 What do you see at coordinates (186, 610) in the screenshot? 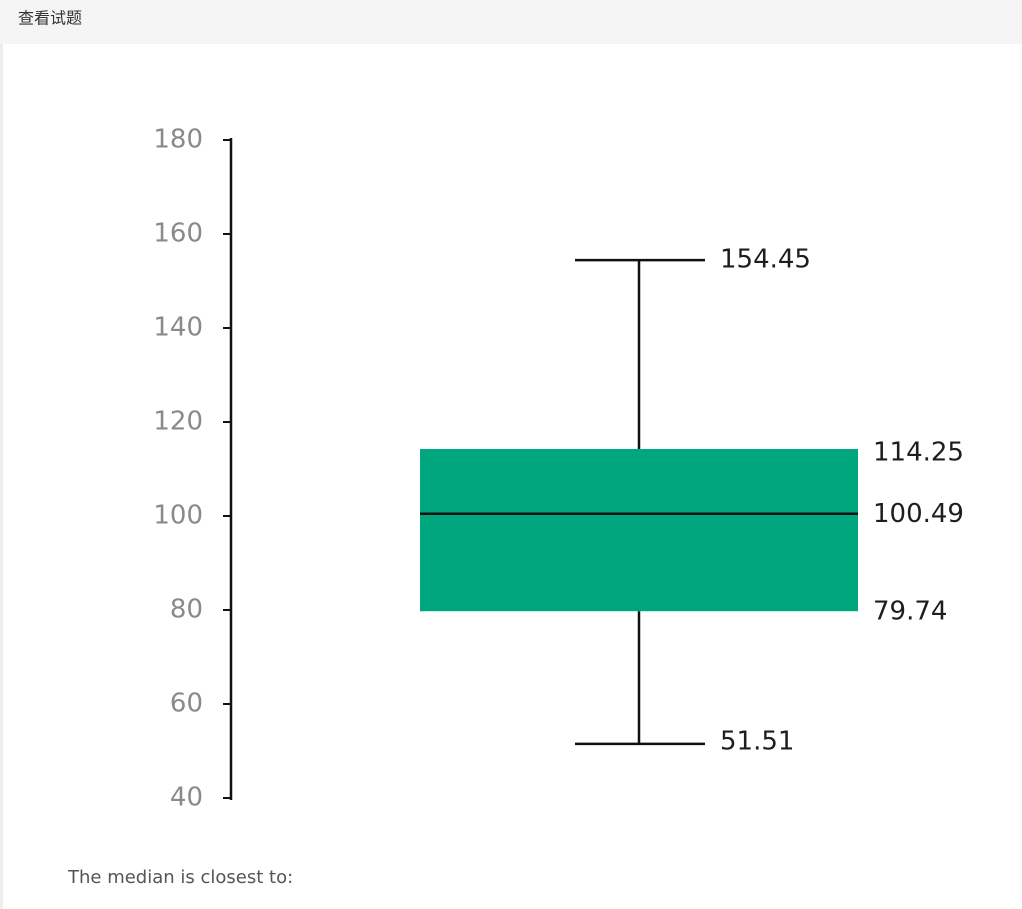
I see `y-tick-label: 80` at bounding box center [186, 610].